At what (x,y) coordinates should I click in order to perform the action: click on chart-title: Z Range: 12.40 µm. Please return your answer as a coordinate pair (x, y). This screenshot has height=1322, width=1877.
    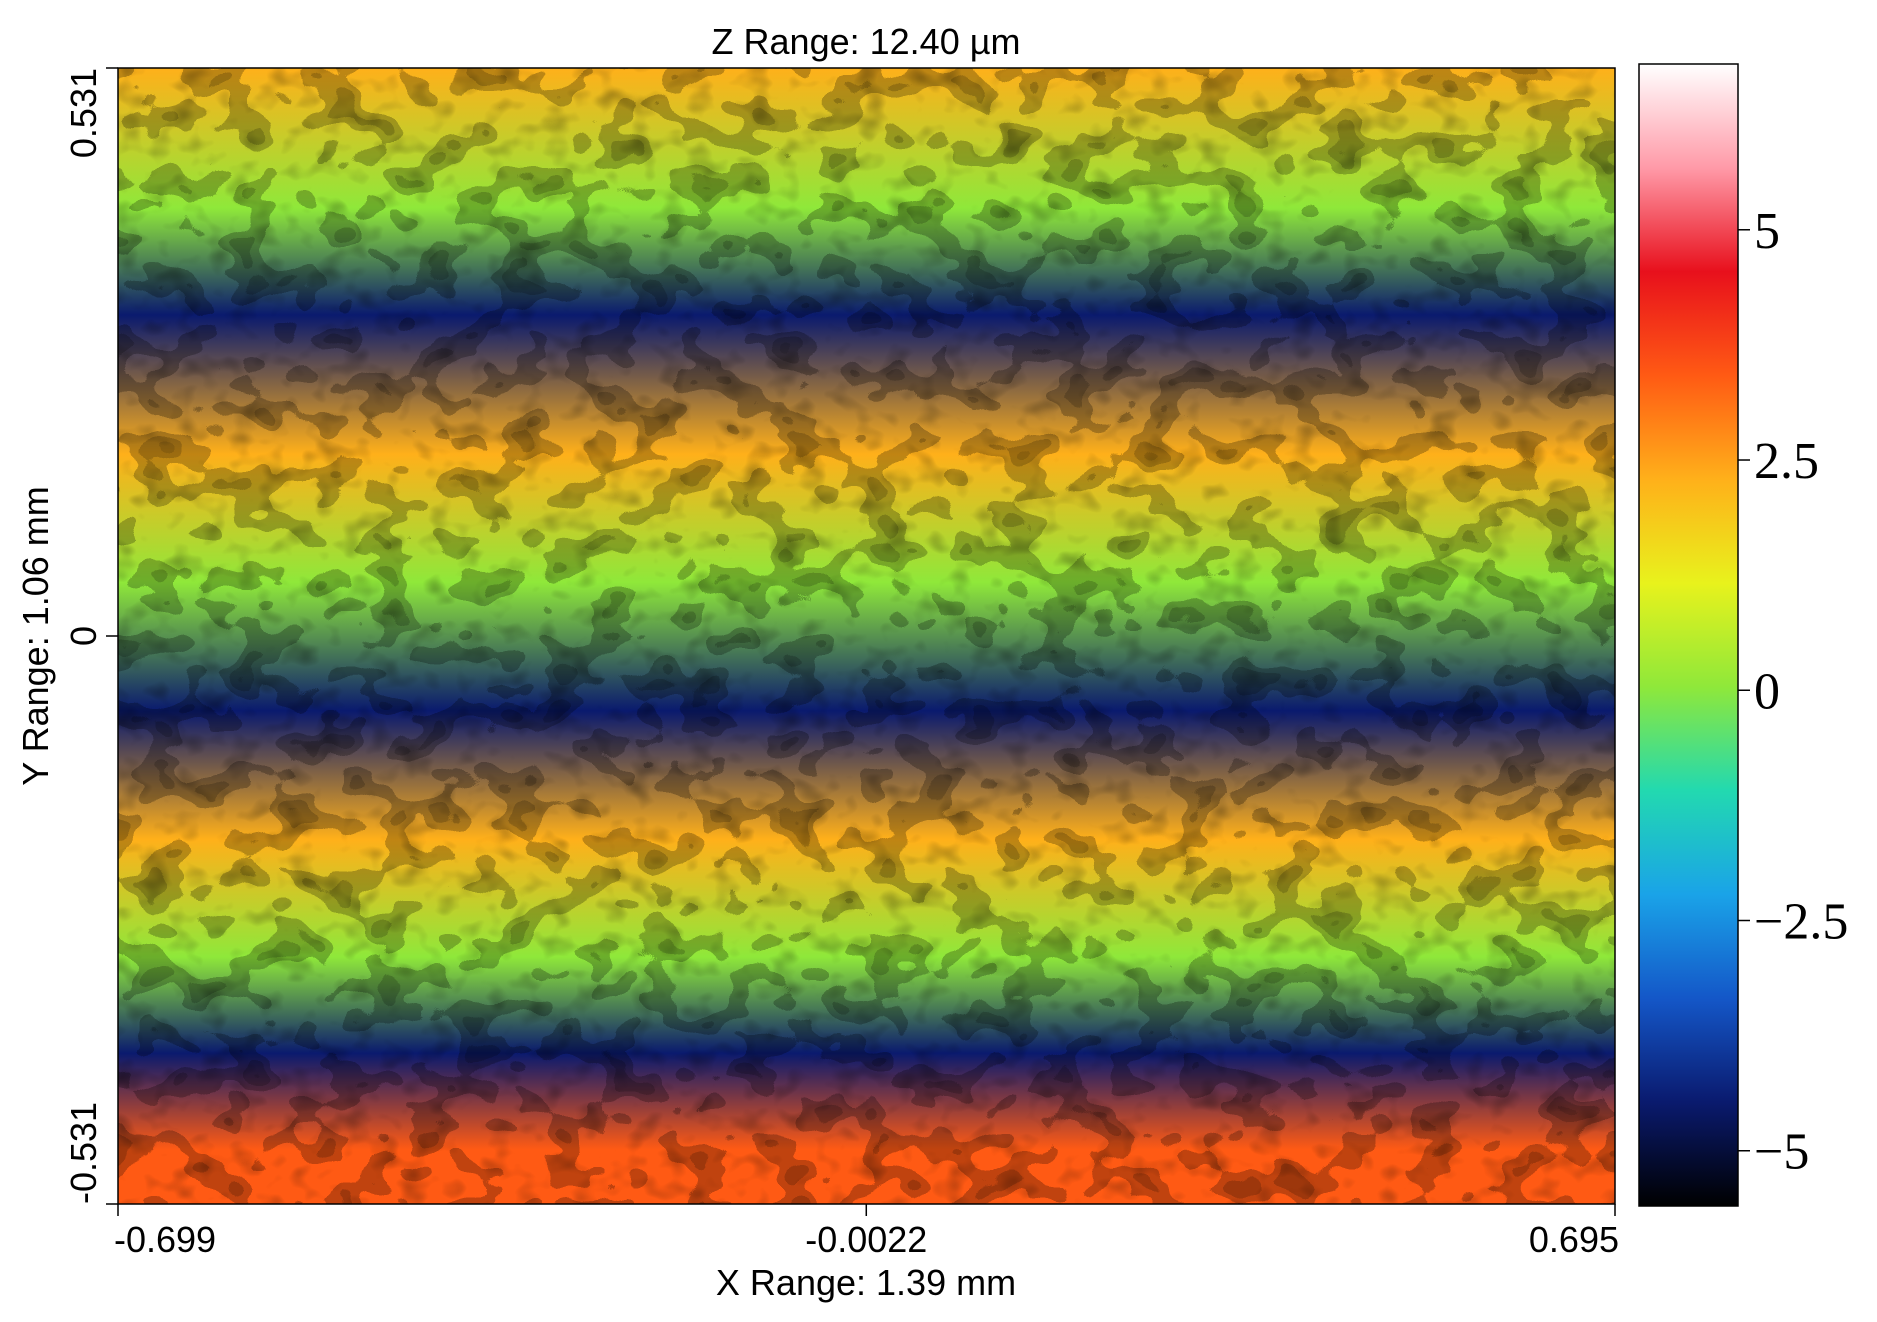
    Looking at the image, I should click on (866, 41).